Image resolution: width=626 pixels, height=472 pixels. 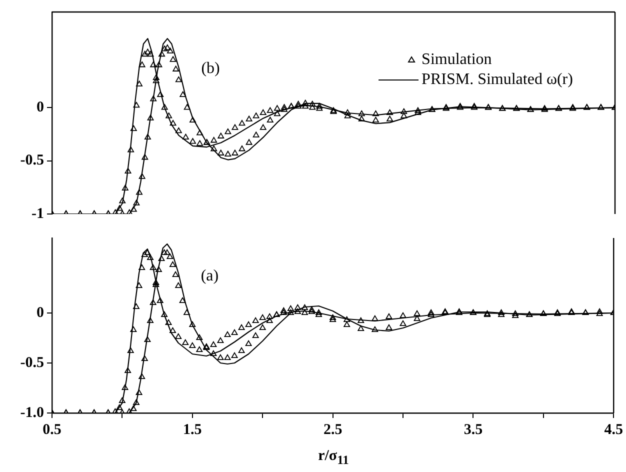 I want to click on annotation: (b), so click(x=210, y=68).